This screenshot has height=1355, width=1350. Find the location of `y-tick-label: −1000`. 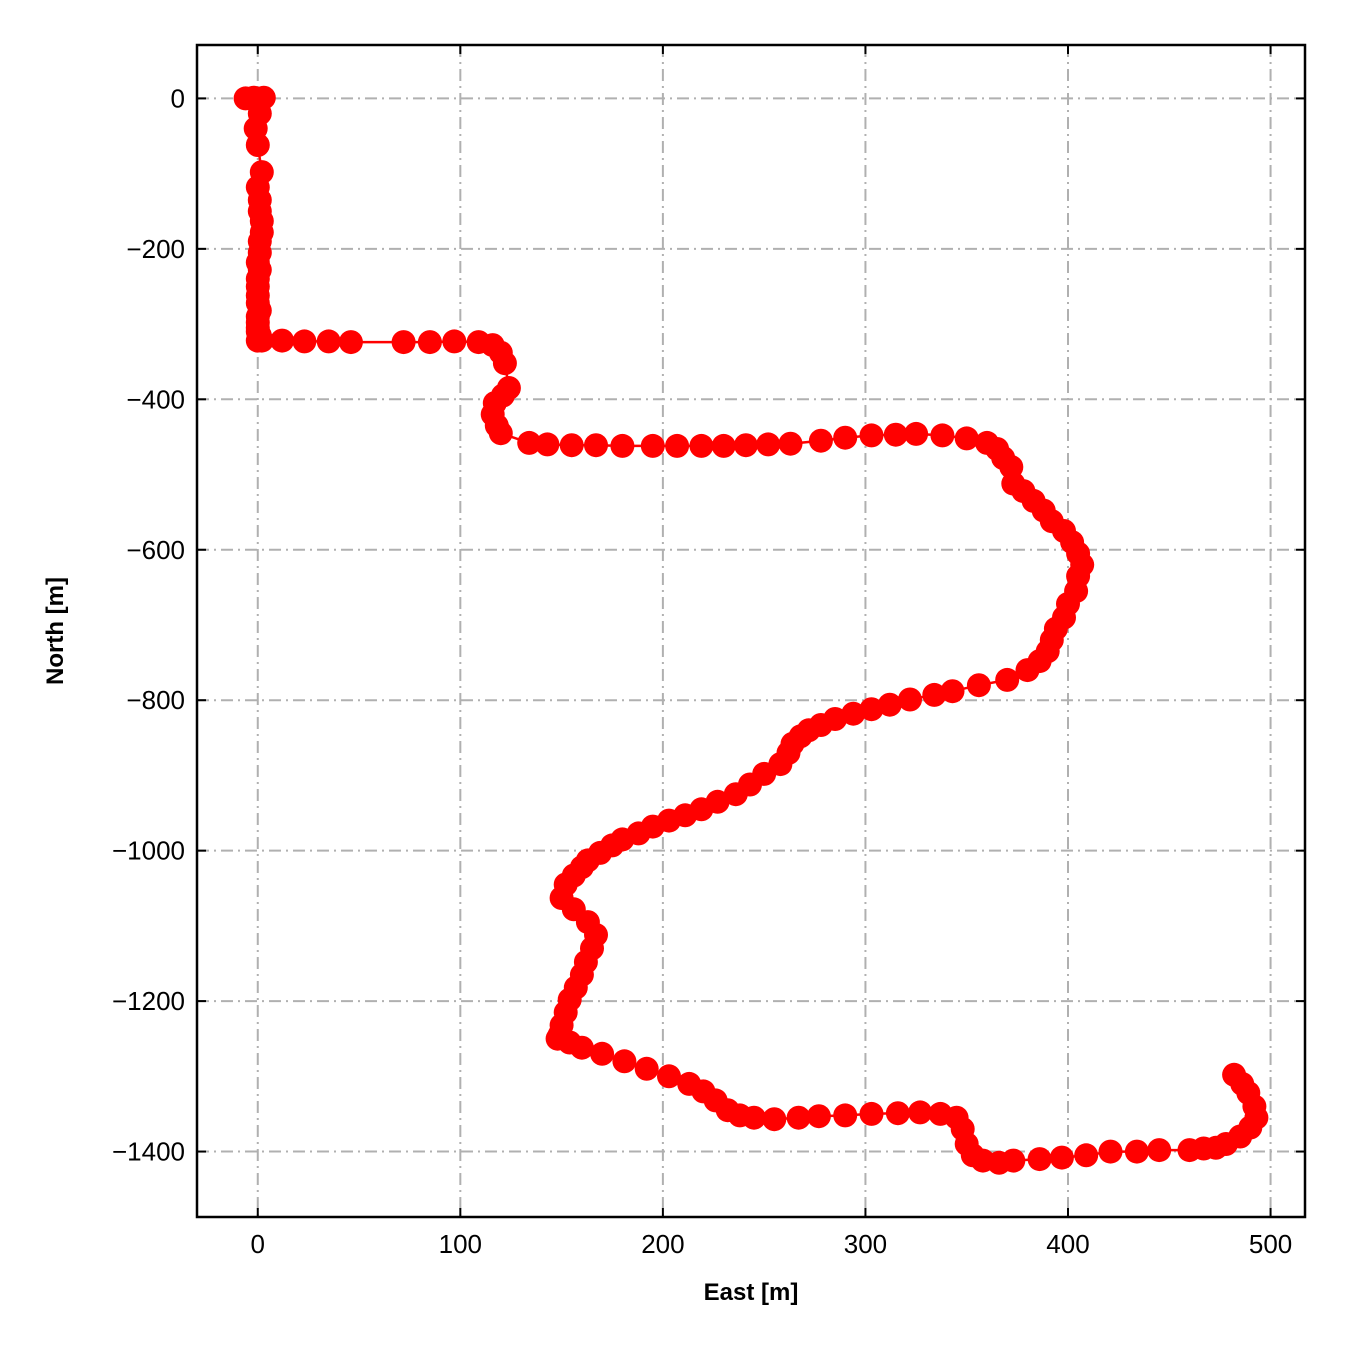

y-tick-label: −1000 is located at coordinates (148, 851).